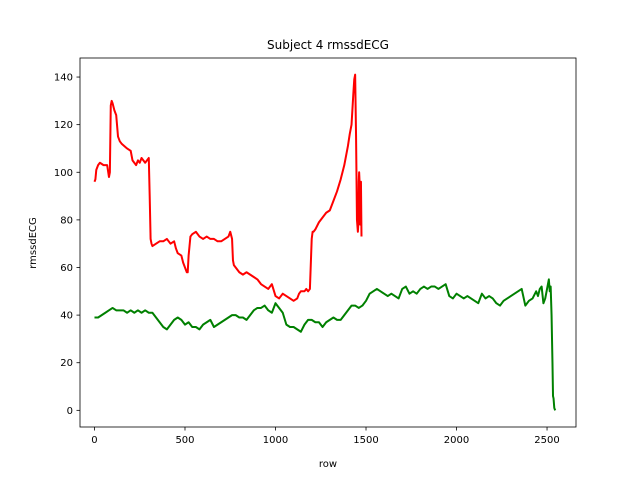 This screenshot has height=480, width=640. What do you see at coordinates (328, 464) in the screenshot?
I see `x-axis-label: row` at bounding box center [328, 464].